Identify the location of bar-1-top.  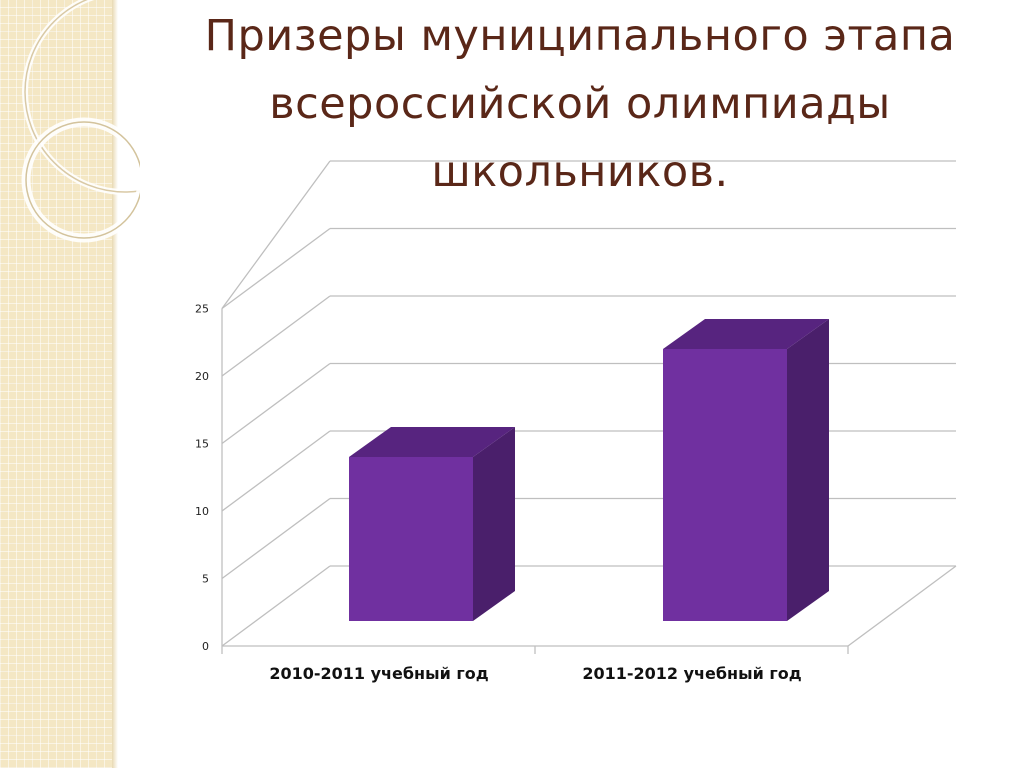
(432, 442).